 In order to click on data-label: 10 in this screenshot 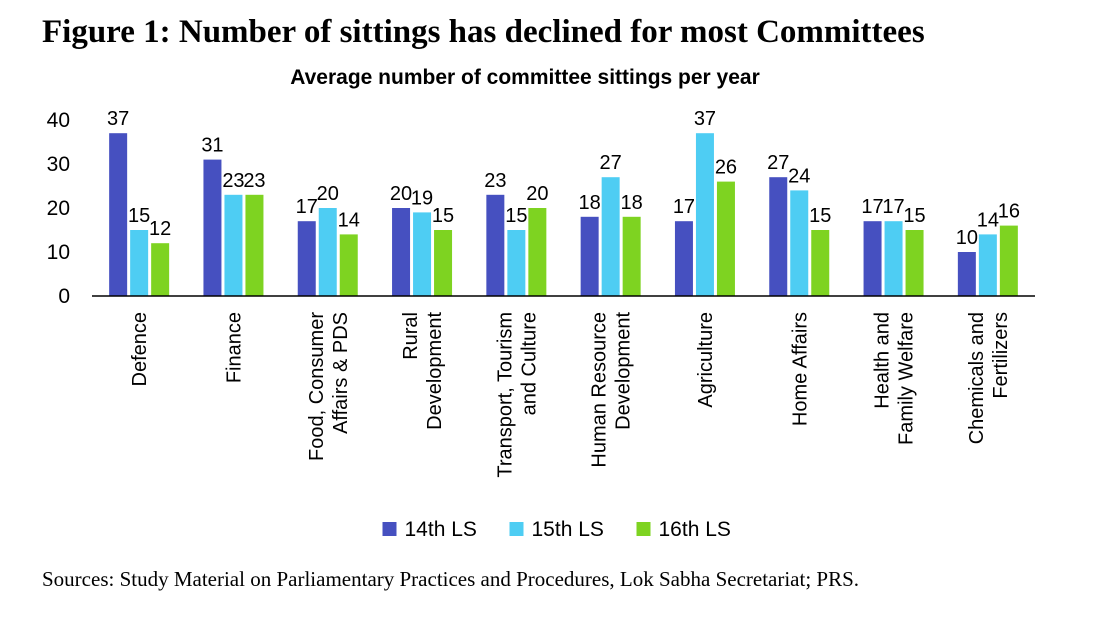, I will do `click(967, 238)`.